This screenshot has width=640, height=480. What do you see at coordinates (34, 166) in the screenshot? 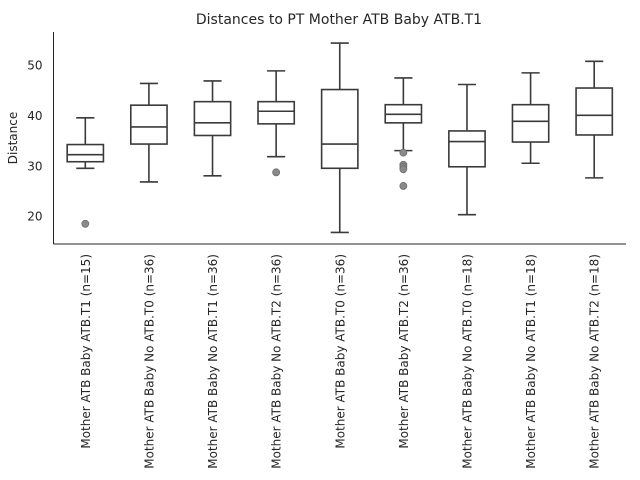
I see `y-tick-label: 30` at bounding box center [34, 166].